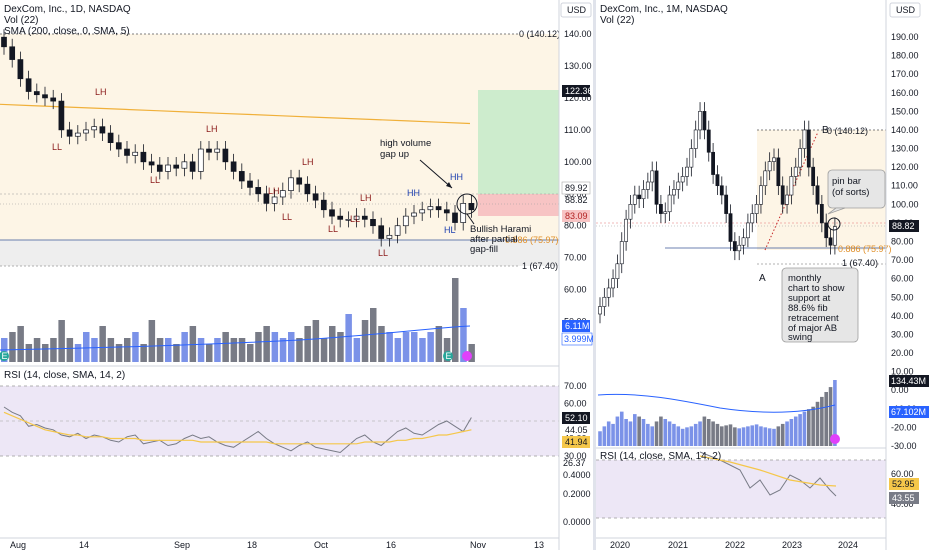 Image resolution: width=932 pixels, height=550 pixels. What do you see at coordinates (734, 545) in the screenshot?
I see `right-time-axis: 2020 2021 2022 2023 2024` at bounding box center [734, 545].